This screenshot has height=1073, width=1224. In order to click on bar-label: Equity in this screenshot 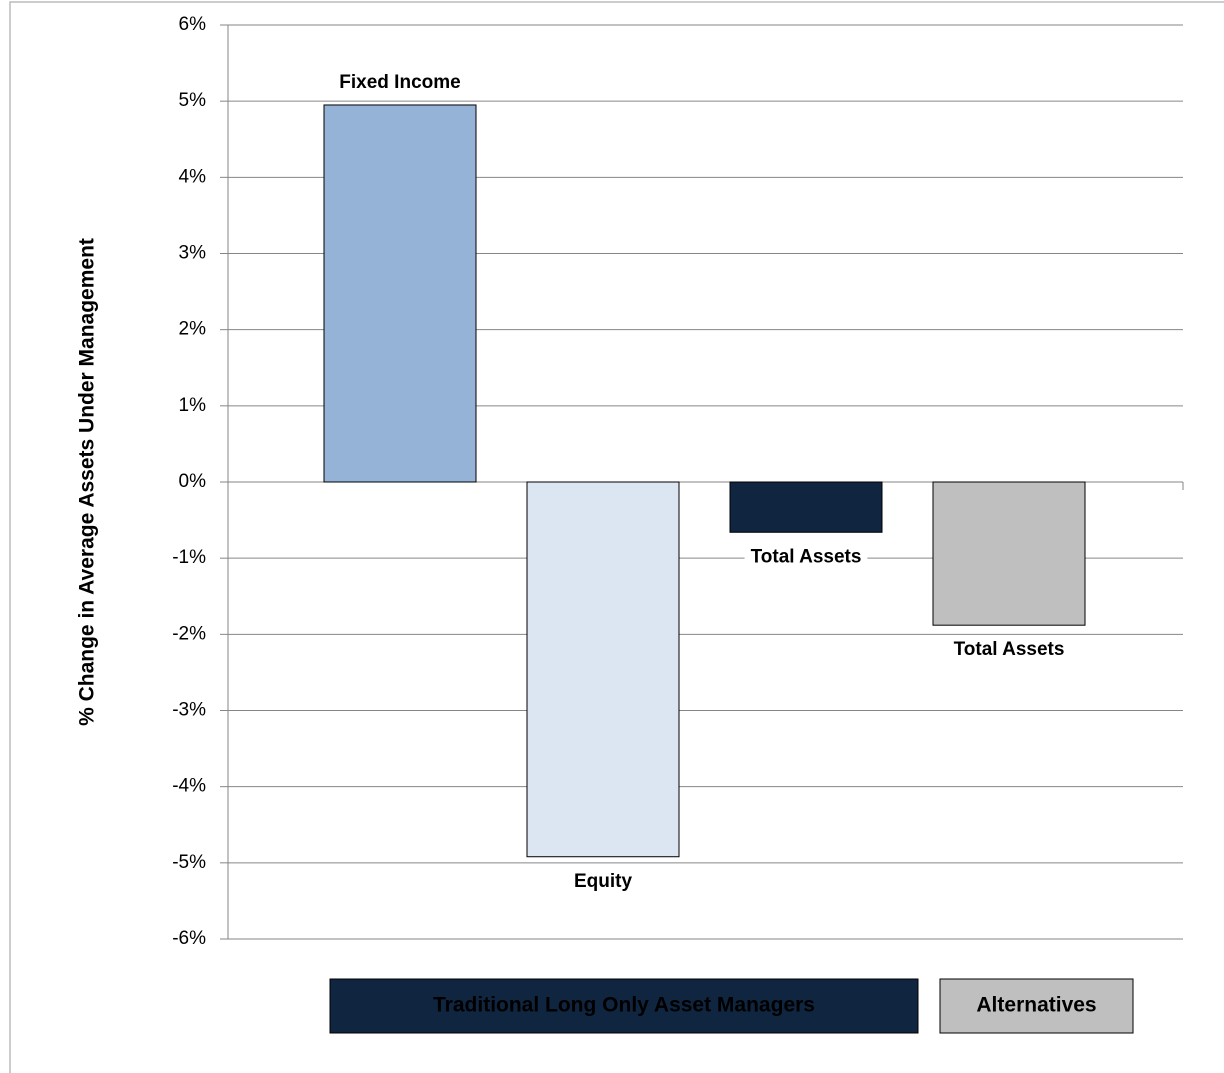, I will do `click(603, 881)`.